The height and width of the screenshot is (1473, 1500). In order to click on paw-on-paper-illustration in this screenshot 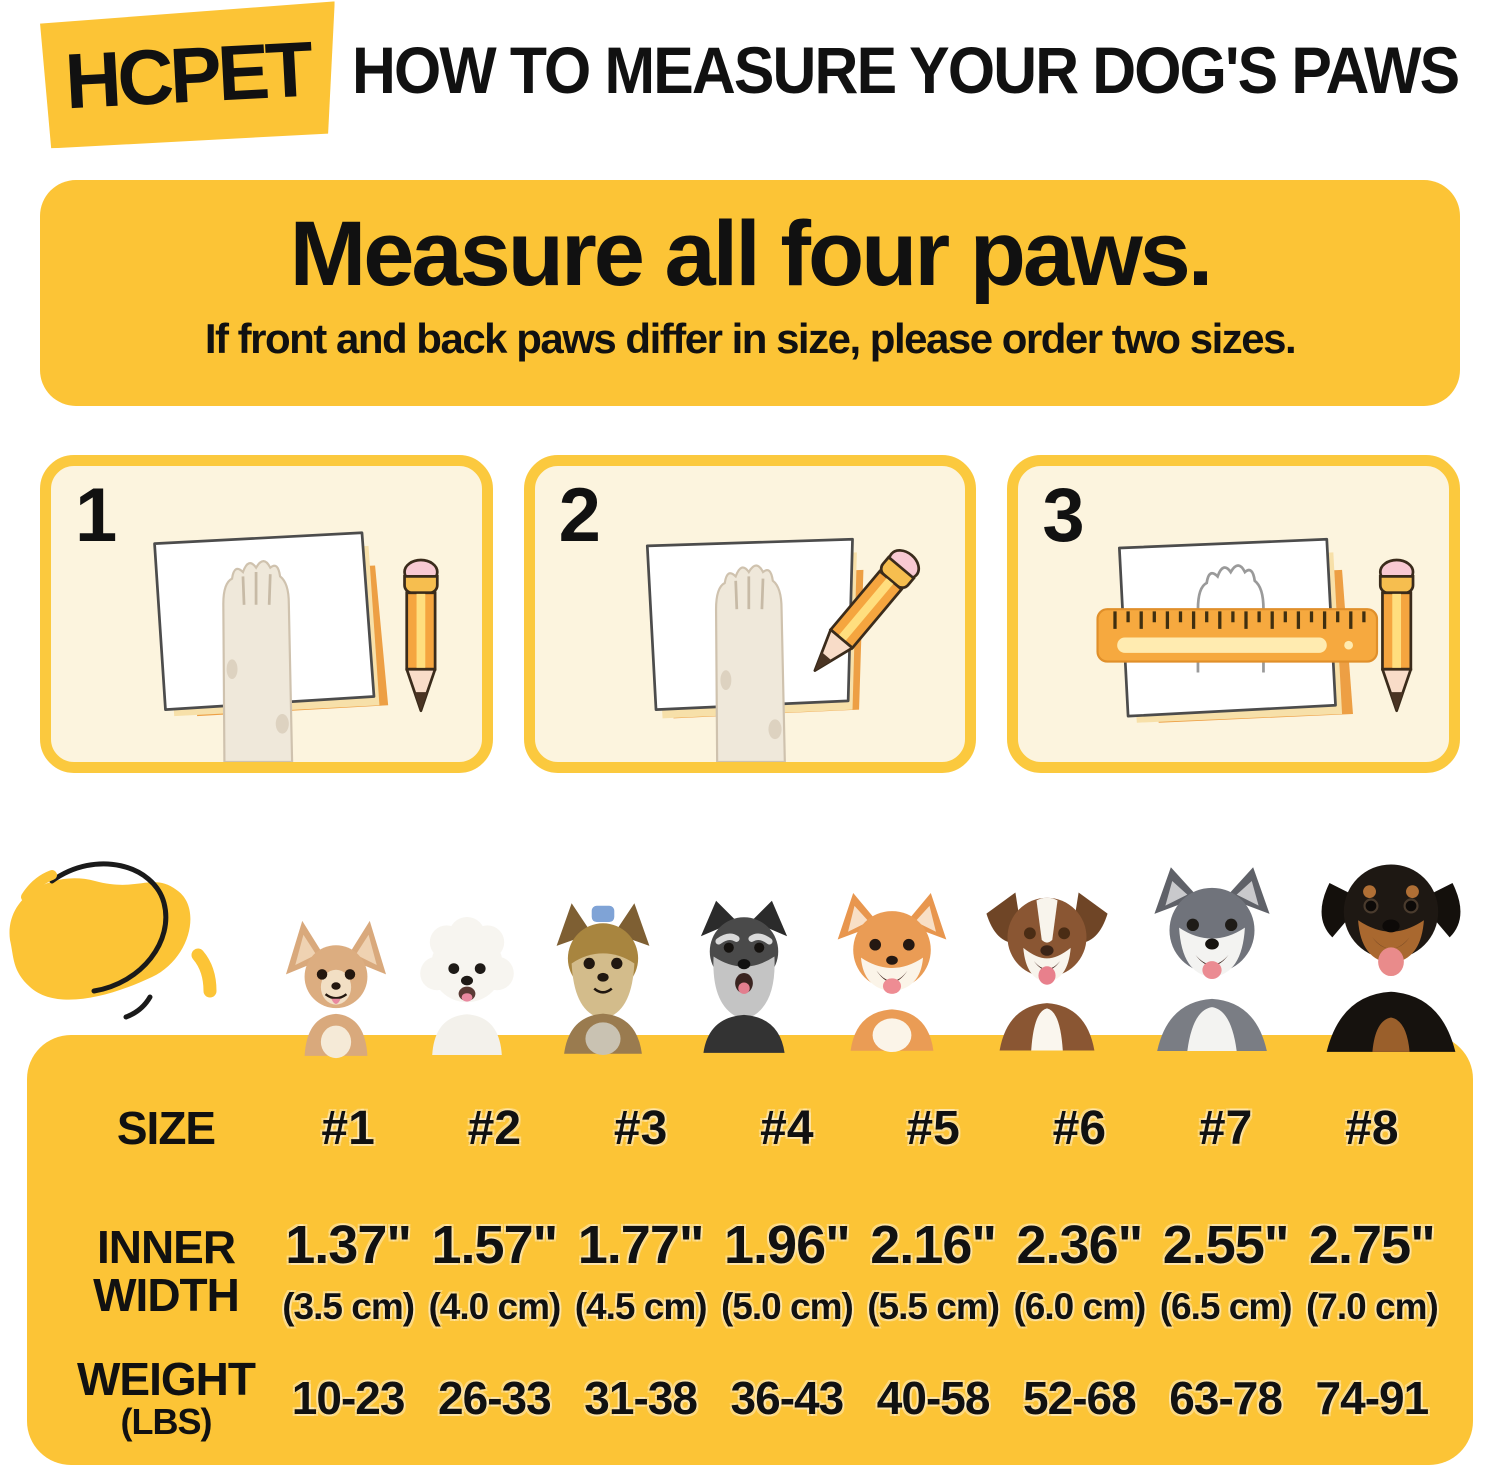, I will do `click(296, 646)`.